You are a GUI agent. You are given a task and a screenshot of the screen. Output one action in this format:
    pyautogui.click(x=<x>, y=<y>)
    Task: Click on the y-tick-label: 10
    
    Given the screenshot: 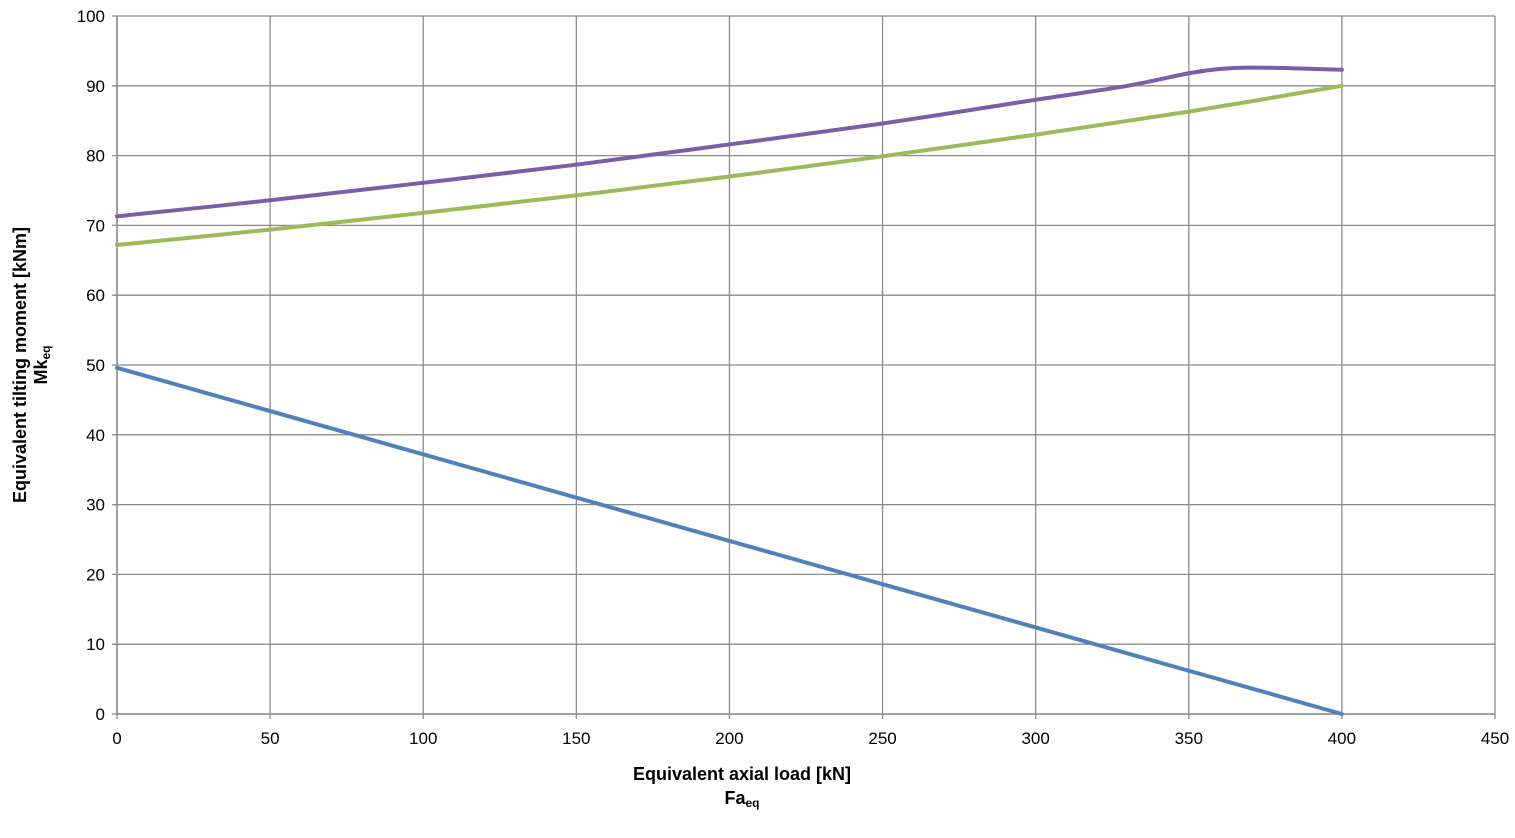 What is the action you would take?
    pyautogui.click(x=95, y=644)
    